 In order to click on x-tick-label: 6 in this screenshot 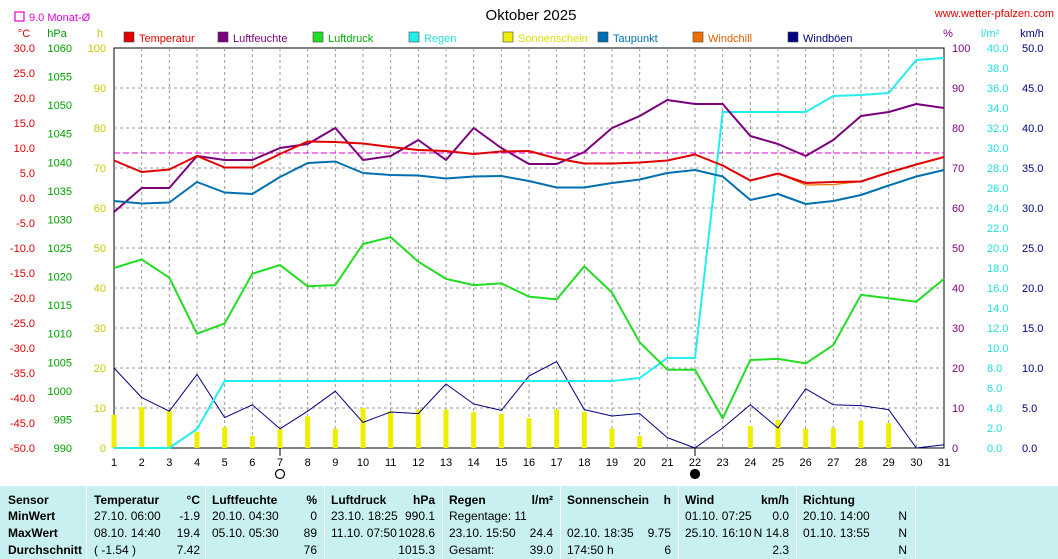, I will do `click(252, 463)`.